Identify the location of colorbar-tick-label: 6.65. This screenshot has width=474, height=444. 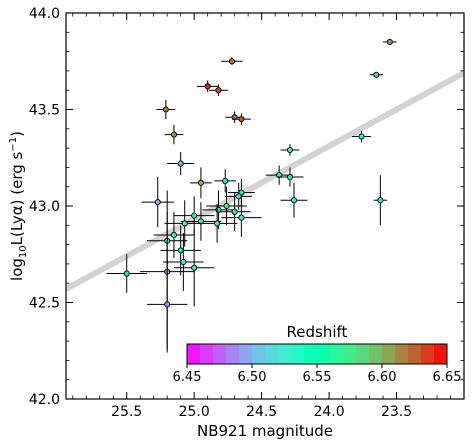
(447, 377).